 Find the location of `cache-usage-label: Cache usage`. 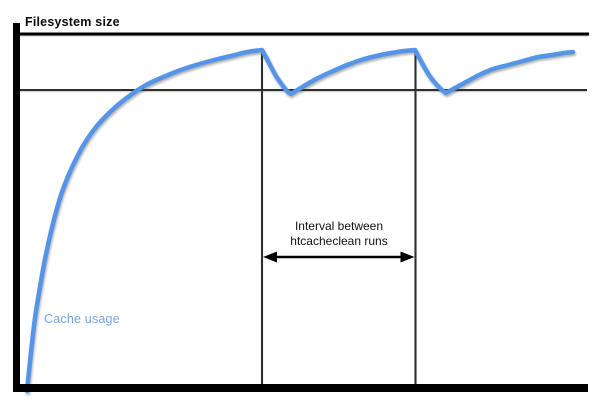

cache-usage-label: Cache usage is located at coordinates (82, 319).